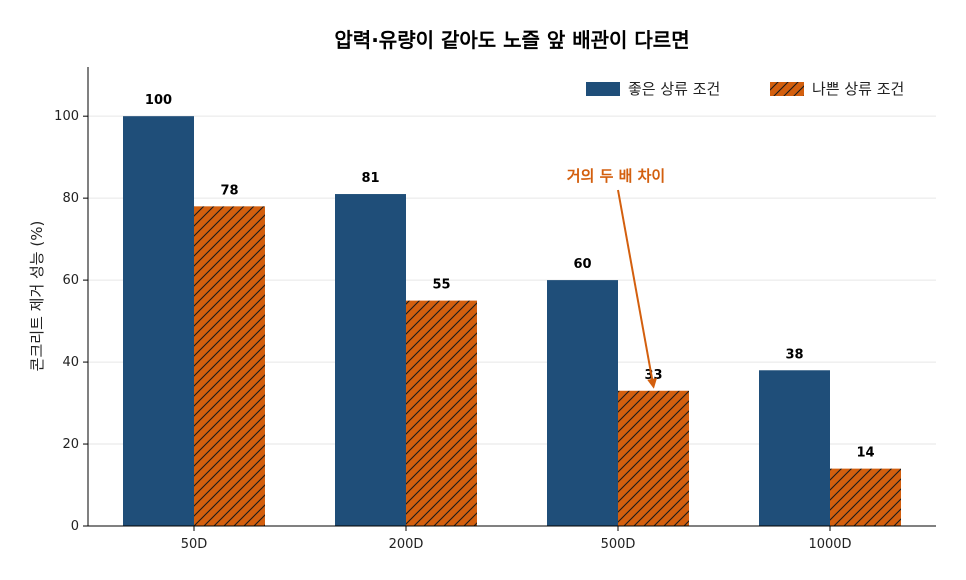  Describe the element at coordinates (787, 89) in the screenshot. I see `legend-swatch-bad` at that location.